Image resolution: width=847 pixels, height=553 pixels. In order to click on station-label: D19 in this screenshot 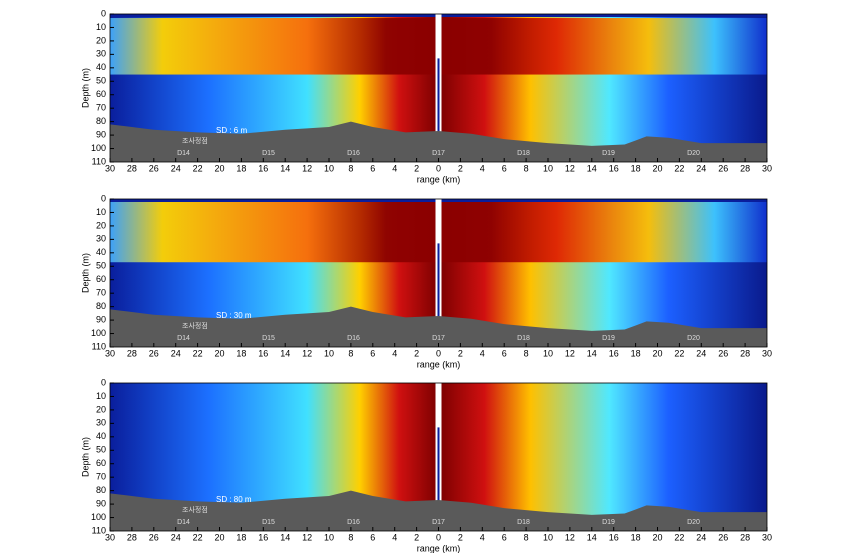, I will do `click(608, 153)`.